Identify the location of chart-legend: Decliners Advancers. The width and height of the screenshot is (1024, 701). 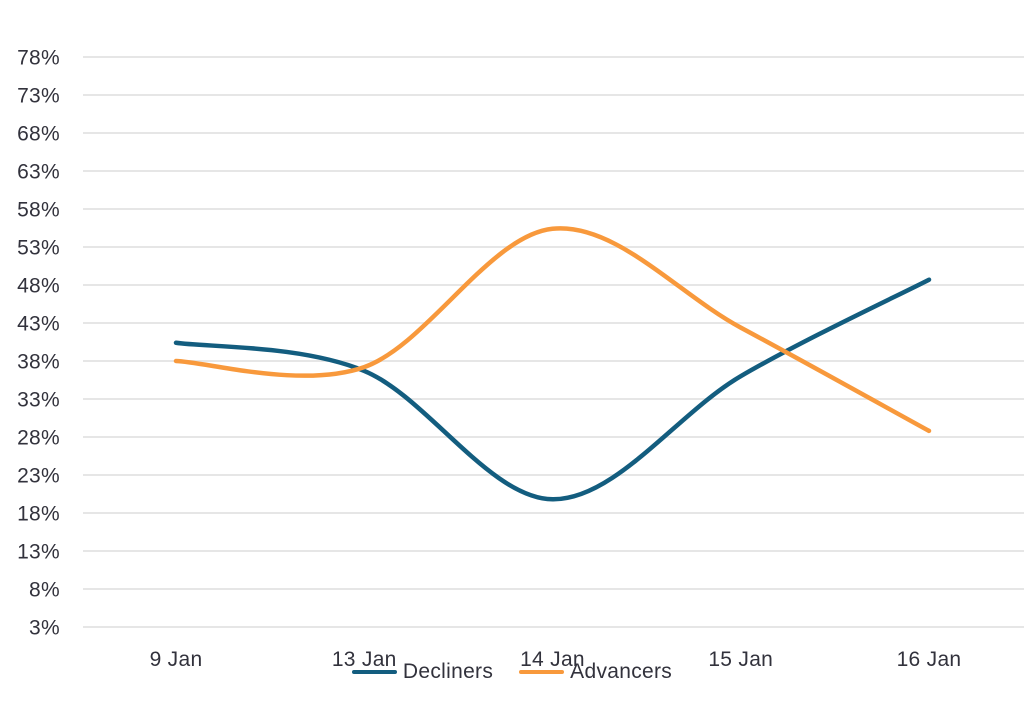
(512, 672).